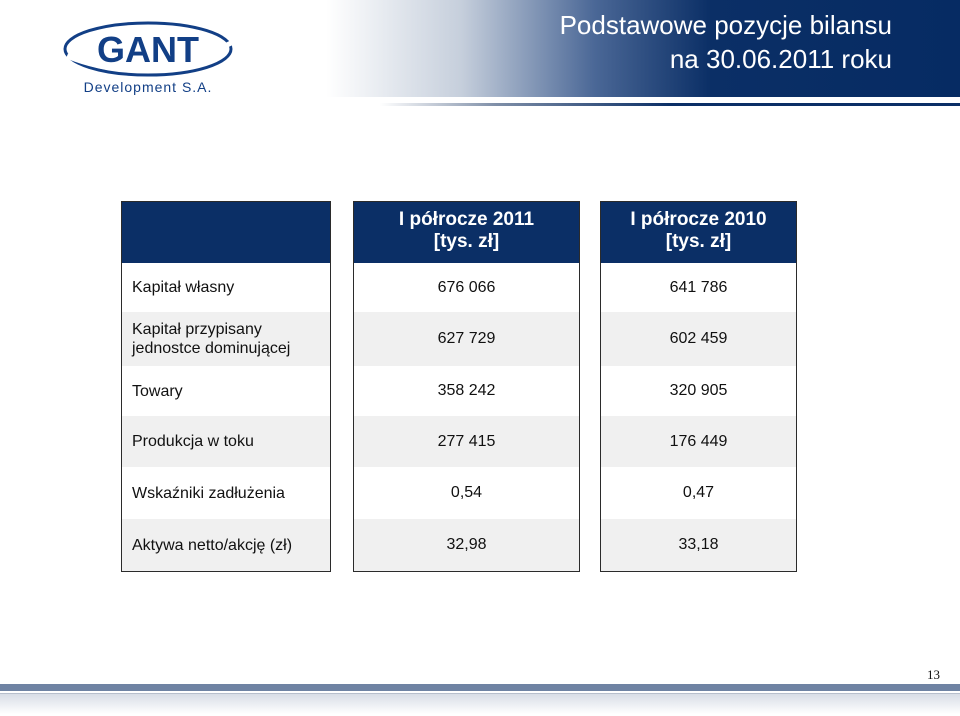  I want to click on cell-2011: 676 066, so click(466, 287).